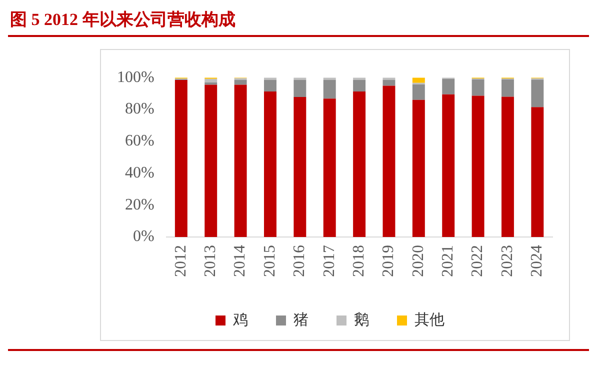 The image size is (597, 382). I want to click on legend-label: 鹅, so click(361, 320).